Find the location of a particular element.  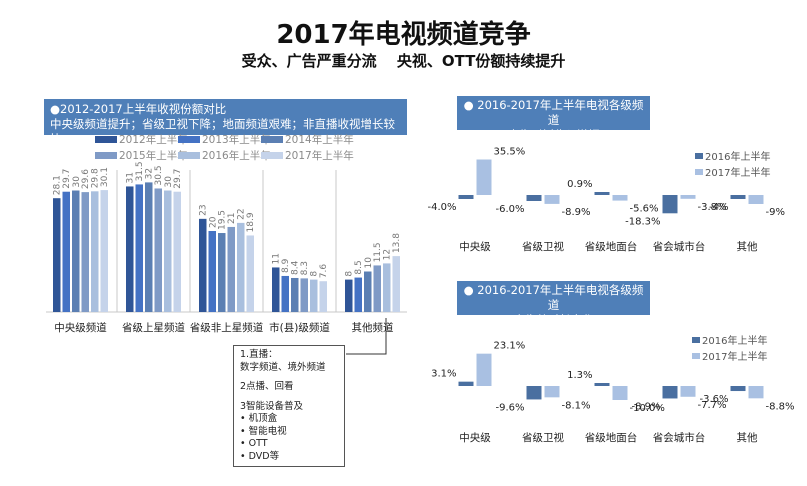

category-label: 其他频道 is located at coordinates (373, 327).